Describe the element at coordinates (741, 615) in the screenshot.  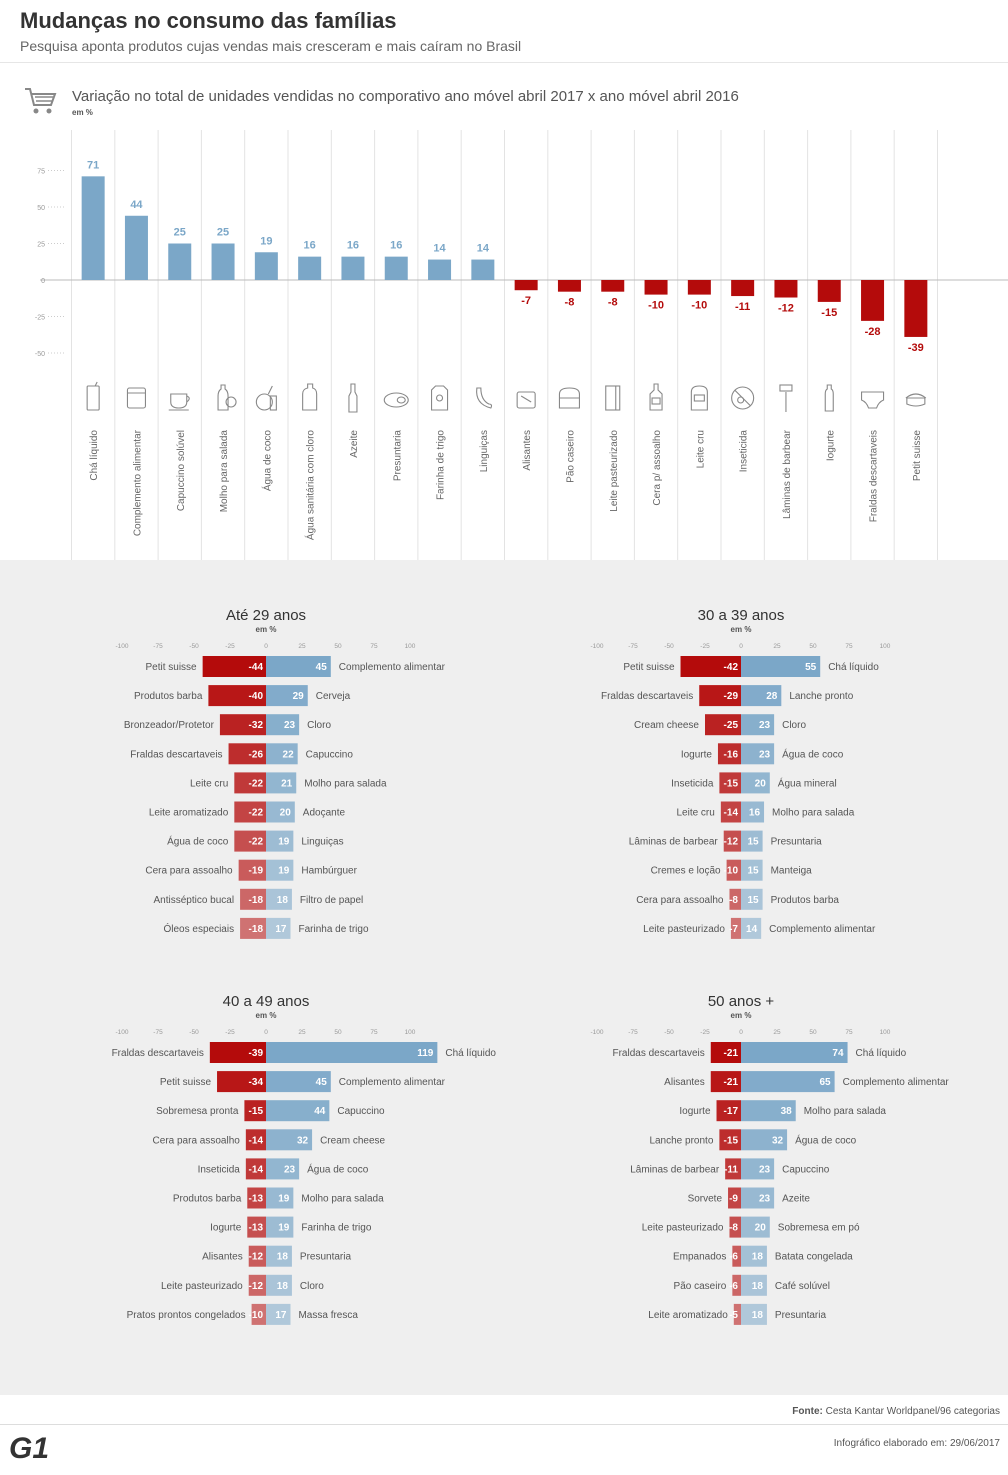
I see `panel-title: 30 a 39 anos` at that location.